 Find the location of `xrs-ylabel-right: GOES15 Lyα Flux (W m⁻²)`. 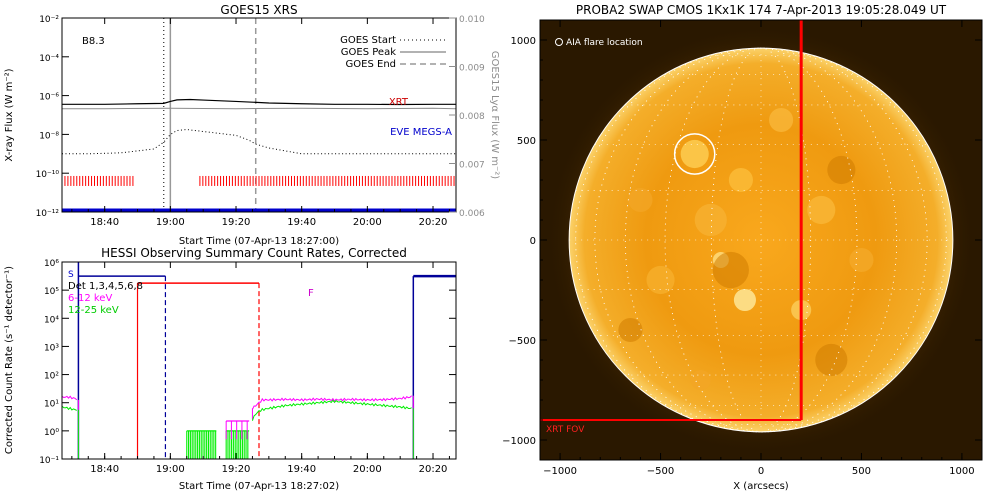

xrs-ylabel-right: GOES15 Lyα Flux (W m⁻²) is located at coordinates (494, 115).